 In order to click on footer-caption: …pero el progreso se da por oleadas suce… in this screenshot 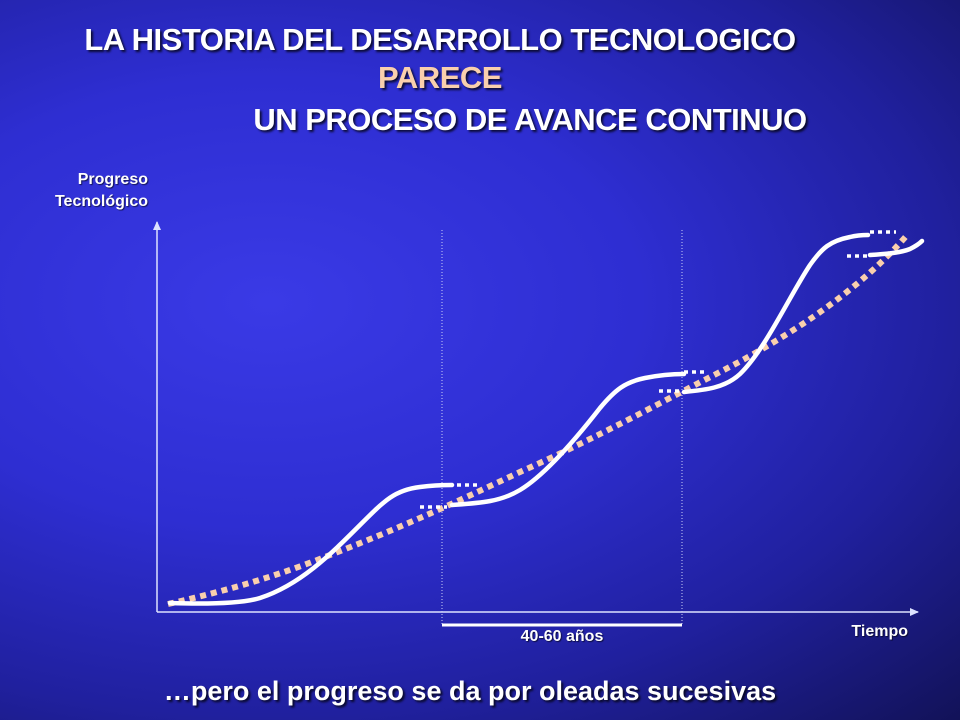, I will do `click(470, 691)`.